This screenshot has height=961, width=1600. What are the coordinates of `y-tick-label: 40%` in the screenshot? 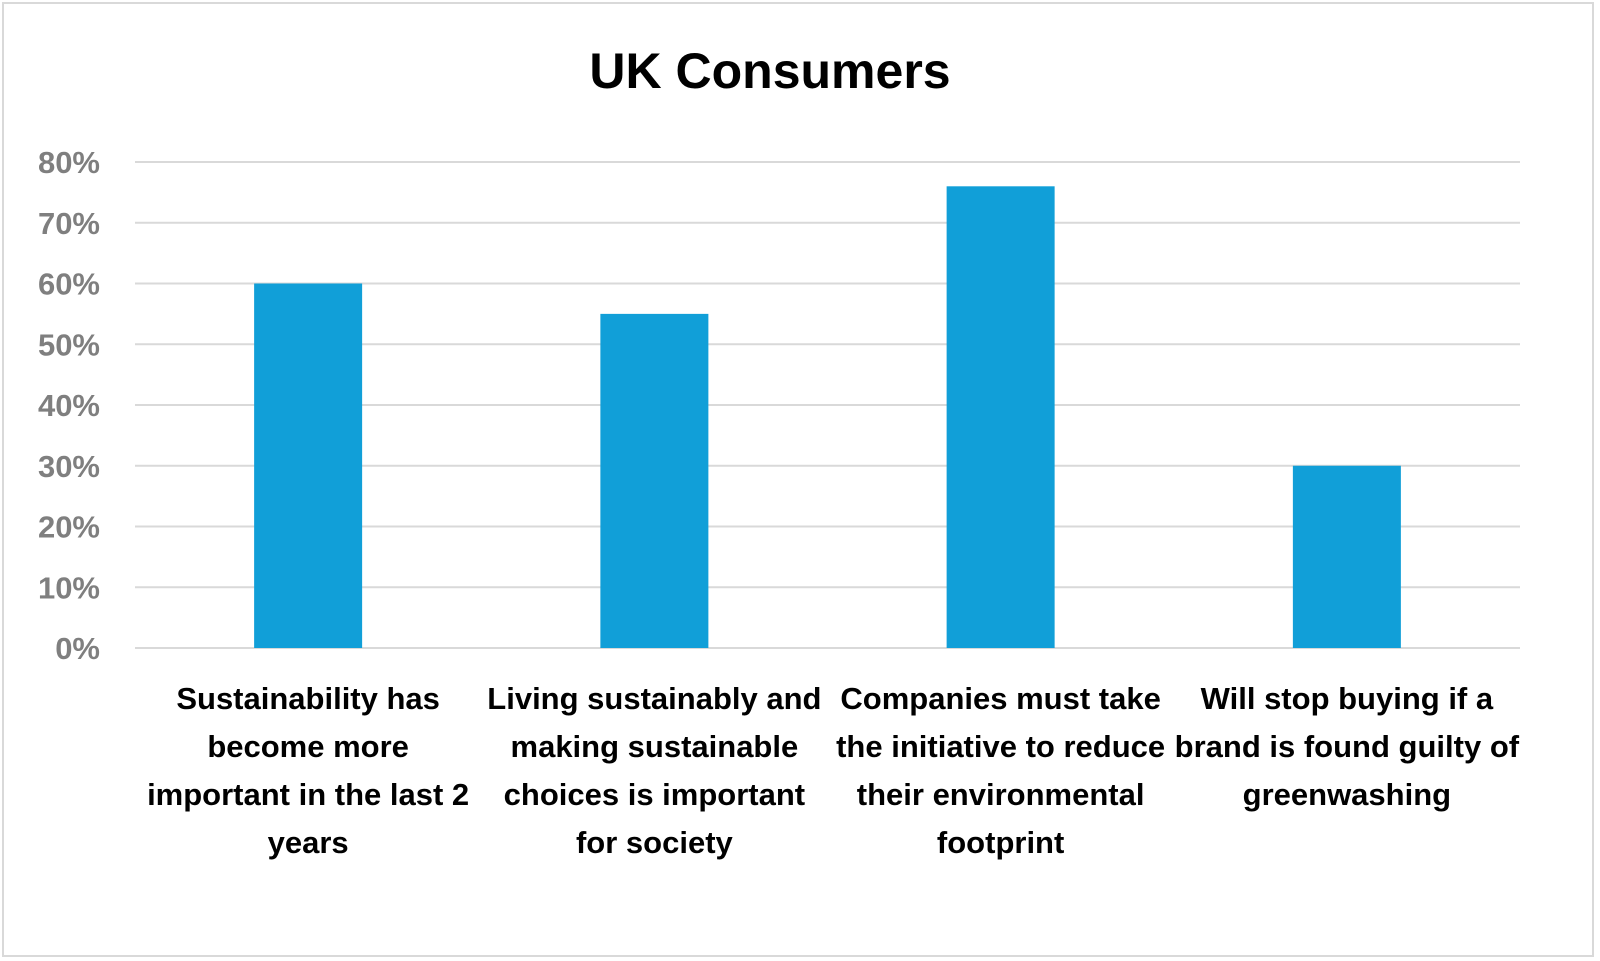 It's located at (69, 405).